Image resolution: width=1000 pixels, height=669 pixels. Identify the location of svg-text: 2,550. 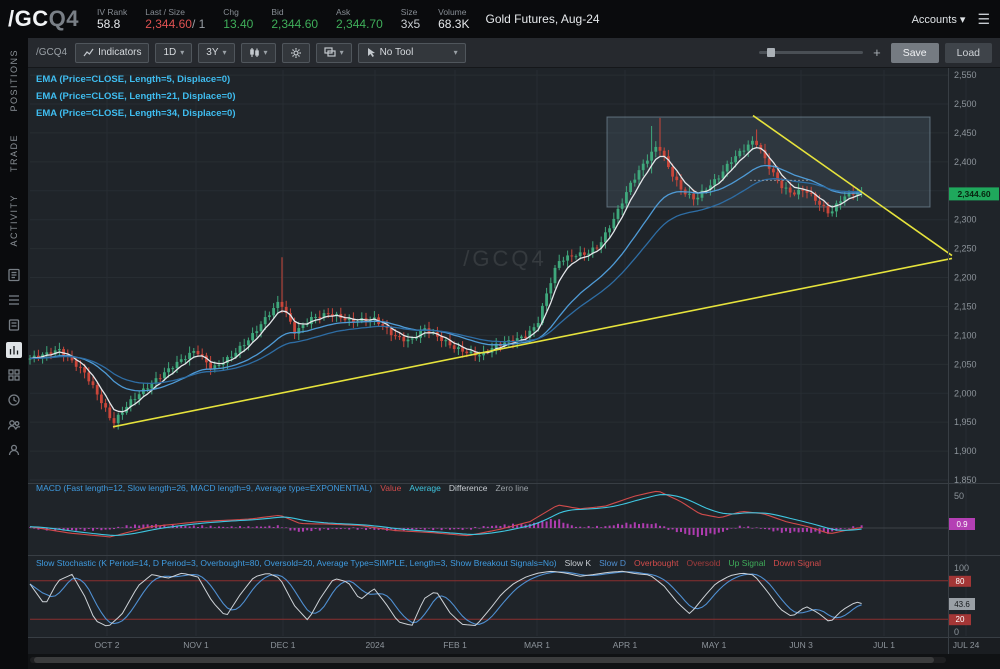
(965, 75).